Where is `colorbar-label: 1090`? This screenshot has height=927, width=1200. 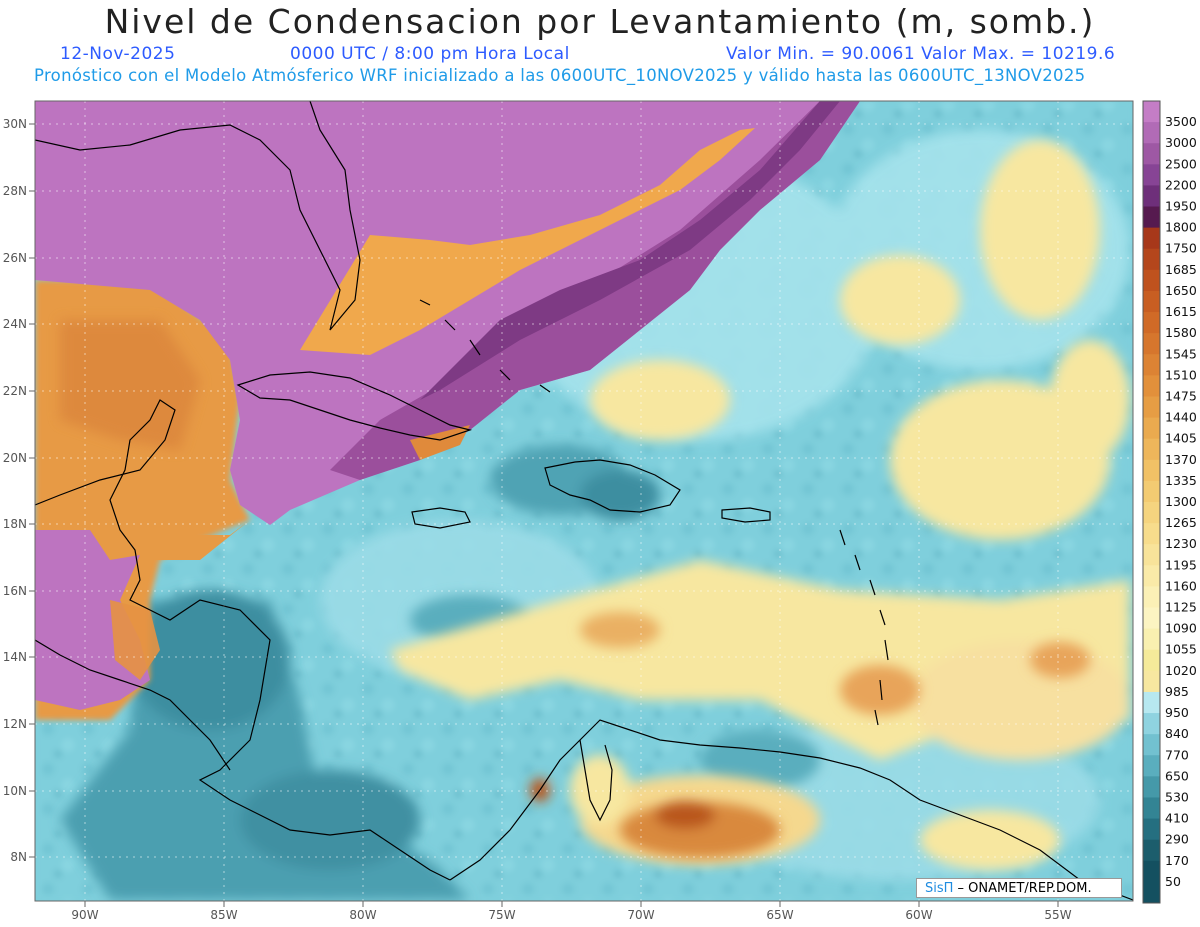 colorbar-label: 1090 is located at coordinates (1181, 628).